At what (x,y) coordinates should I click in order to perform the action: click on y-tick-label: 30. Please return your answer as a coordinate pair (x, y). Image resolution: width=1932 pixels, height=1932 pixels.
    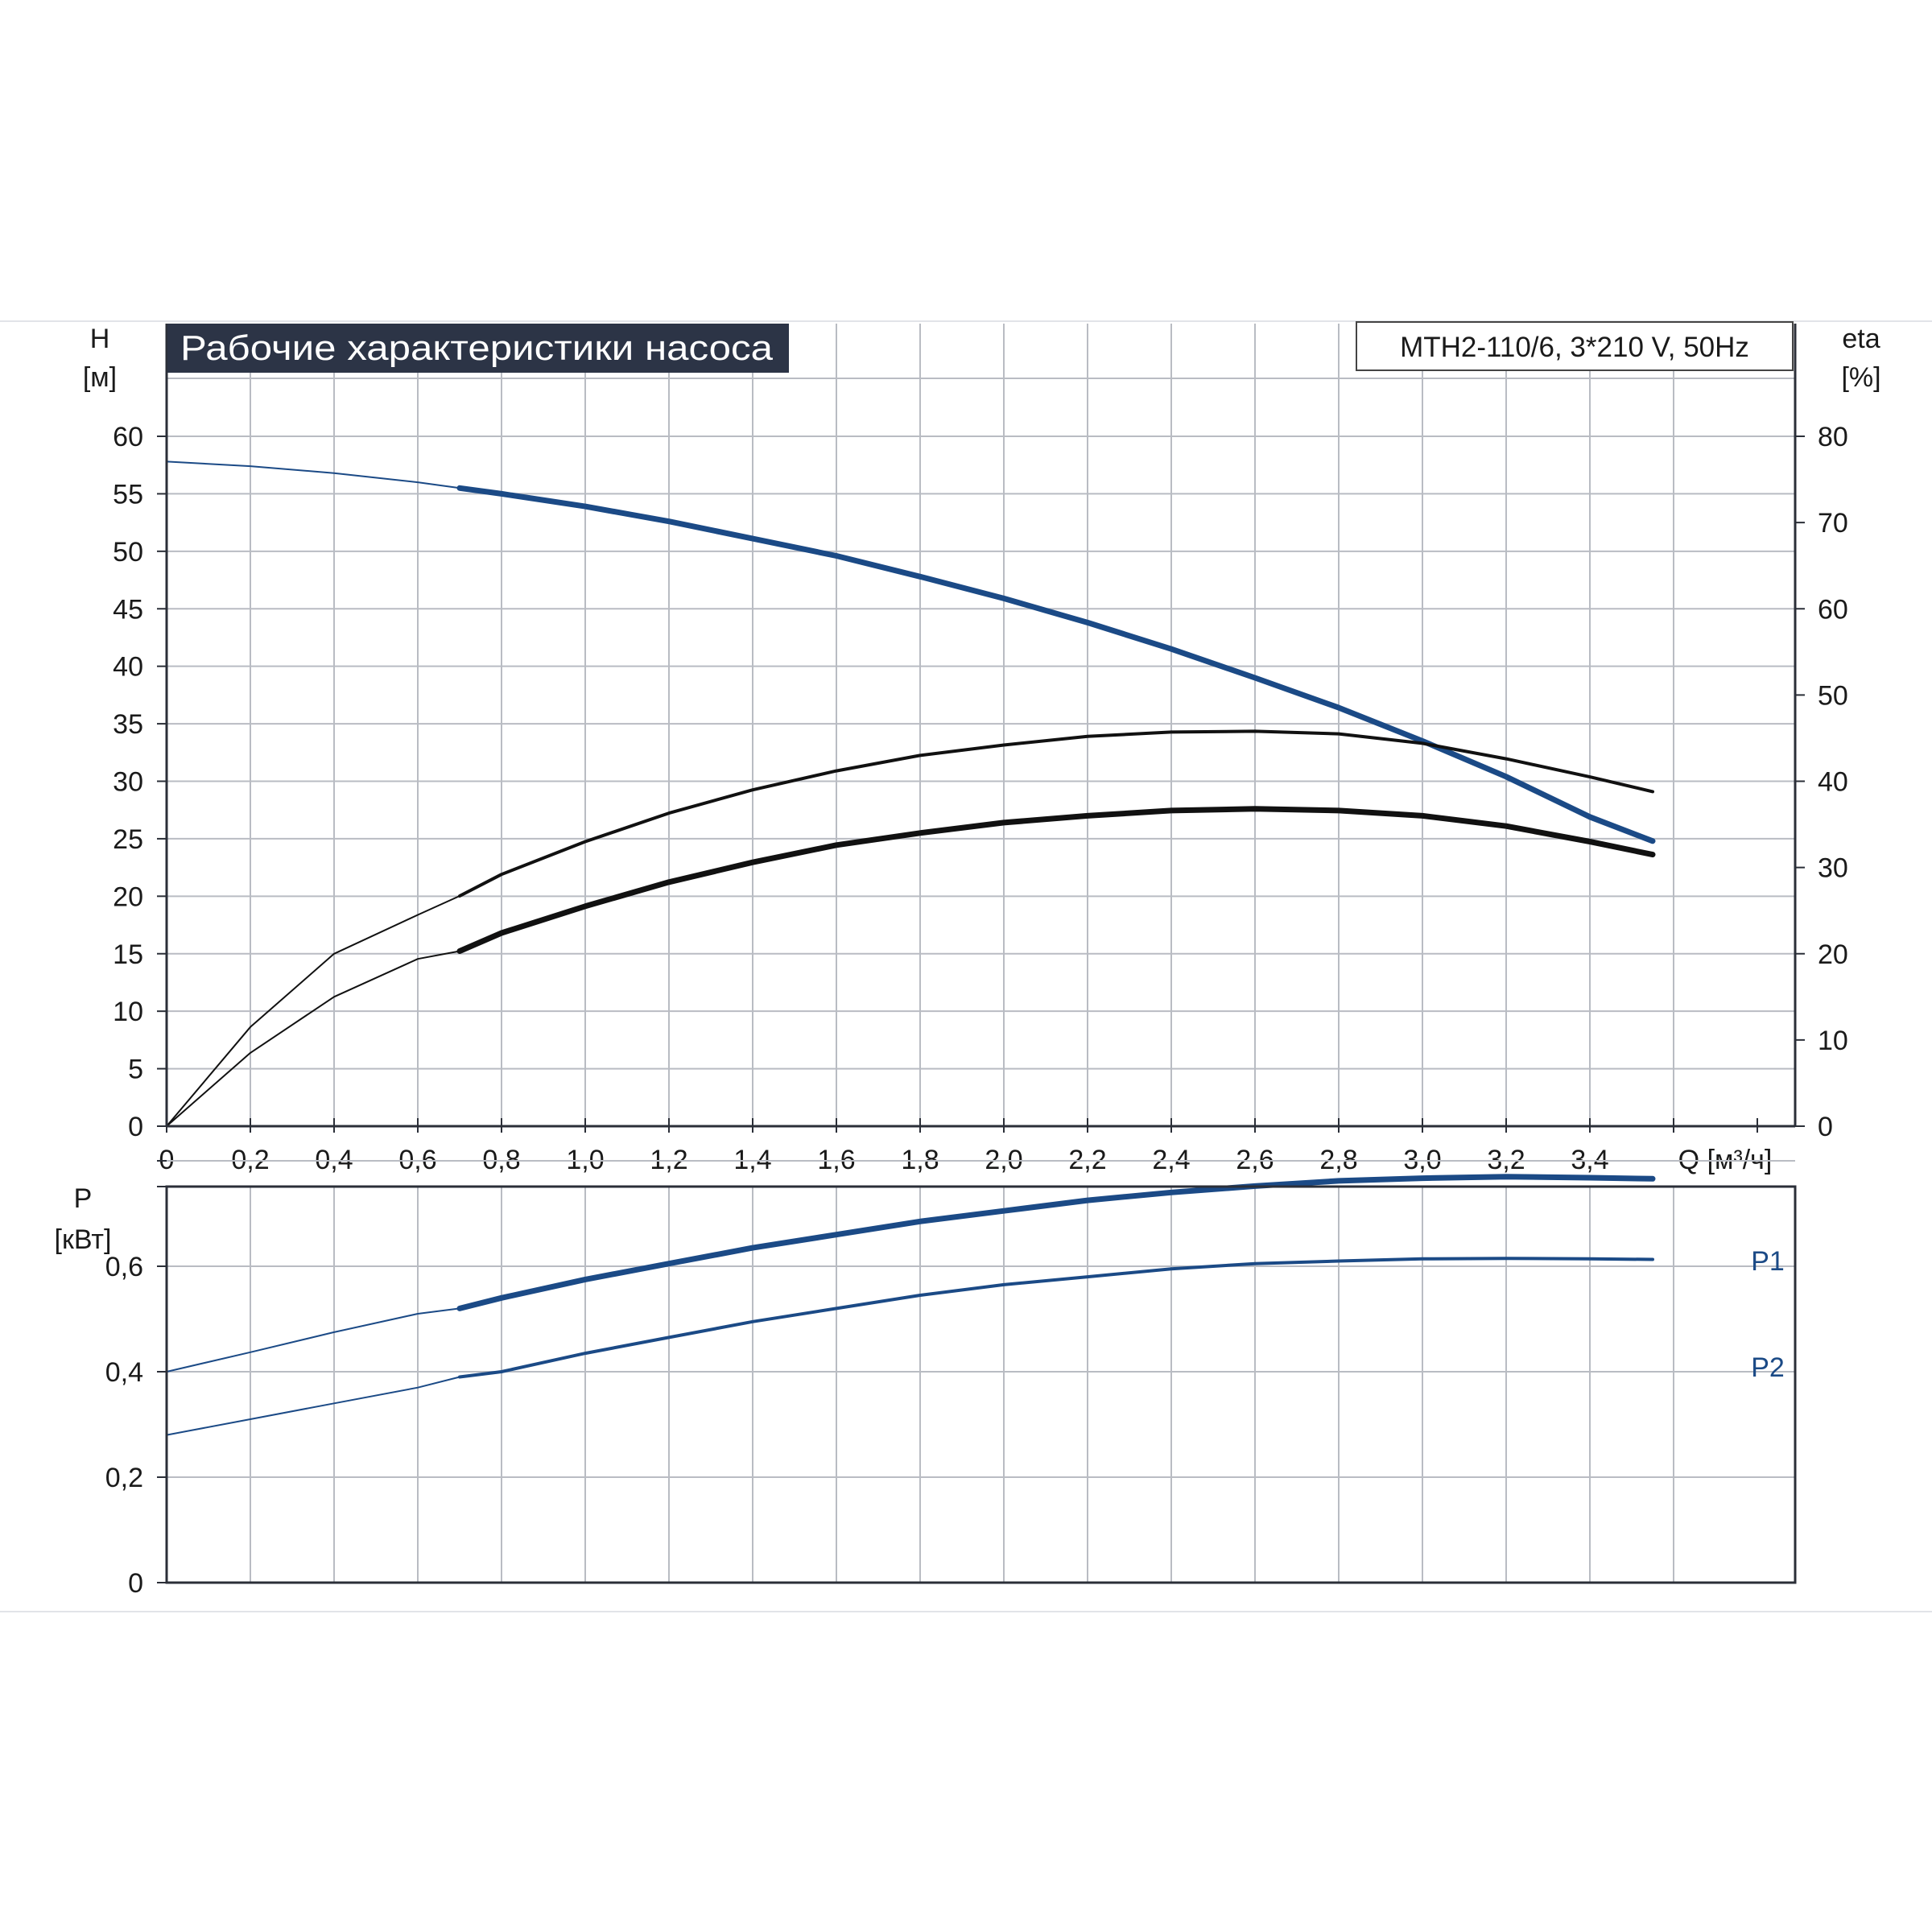
    Looking at the image, I should click on (128, 782).